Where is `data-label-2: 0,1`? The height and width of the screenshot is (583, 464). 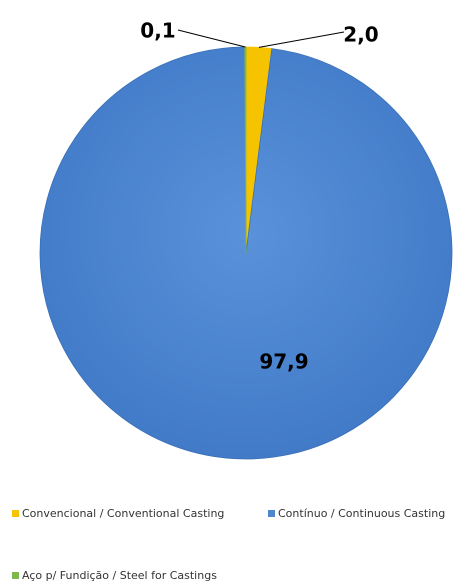 data-label-2: 0,1 is located at coordinates (157, 31).